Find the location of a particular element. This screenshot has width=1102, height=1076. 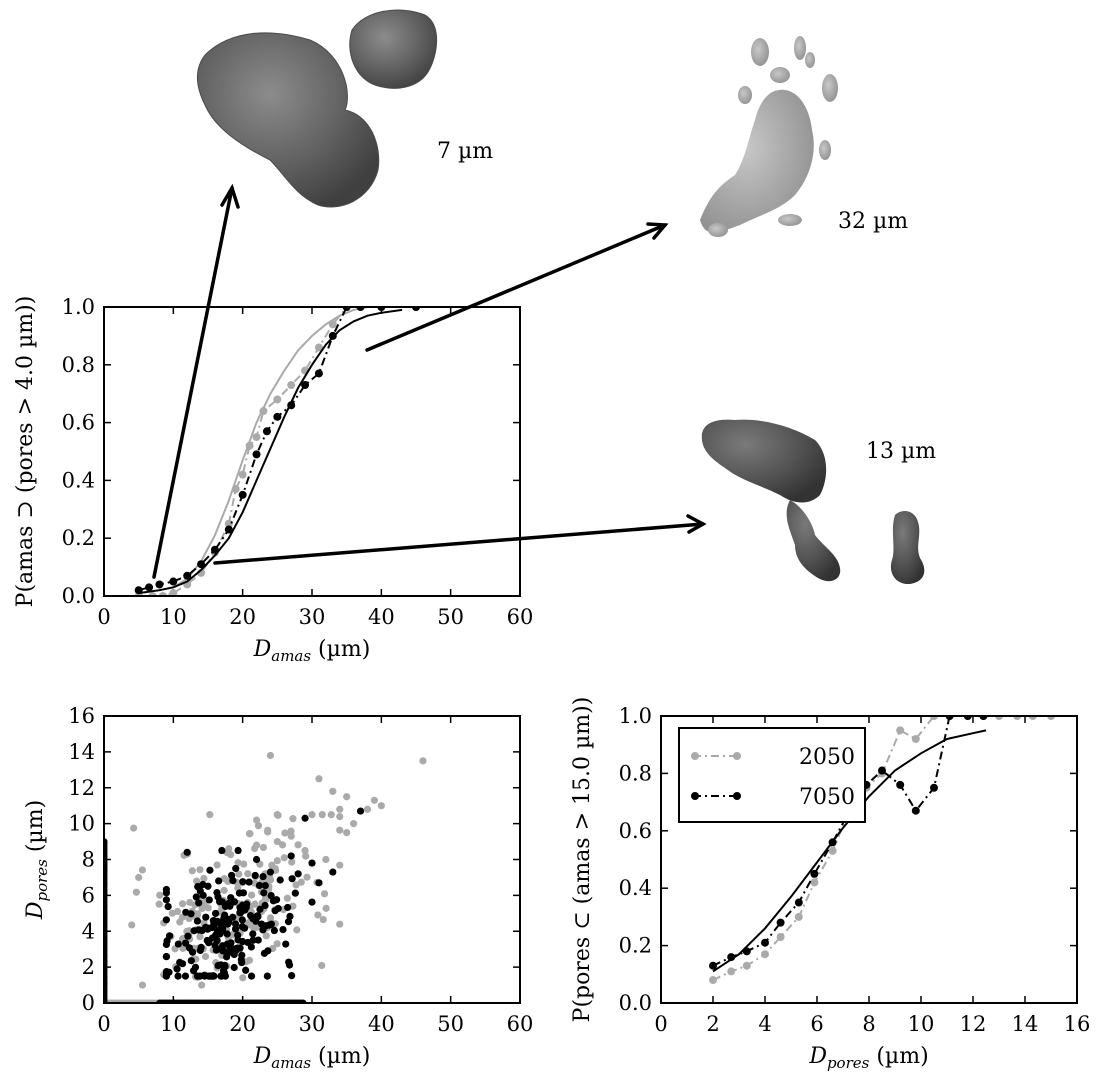

size-label-32um: 32 µm is located at coordinates (873, 221).